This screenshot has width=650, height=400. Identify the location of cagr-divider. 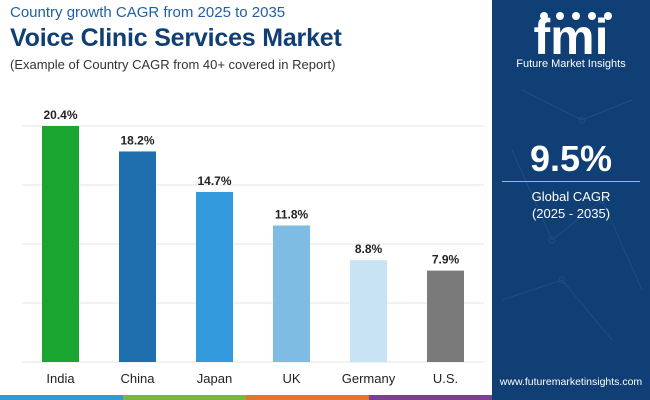
(571, 181).